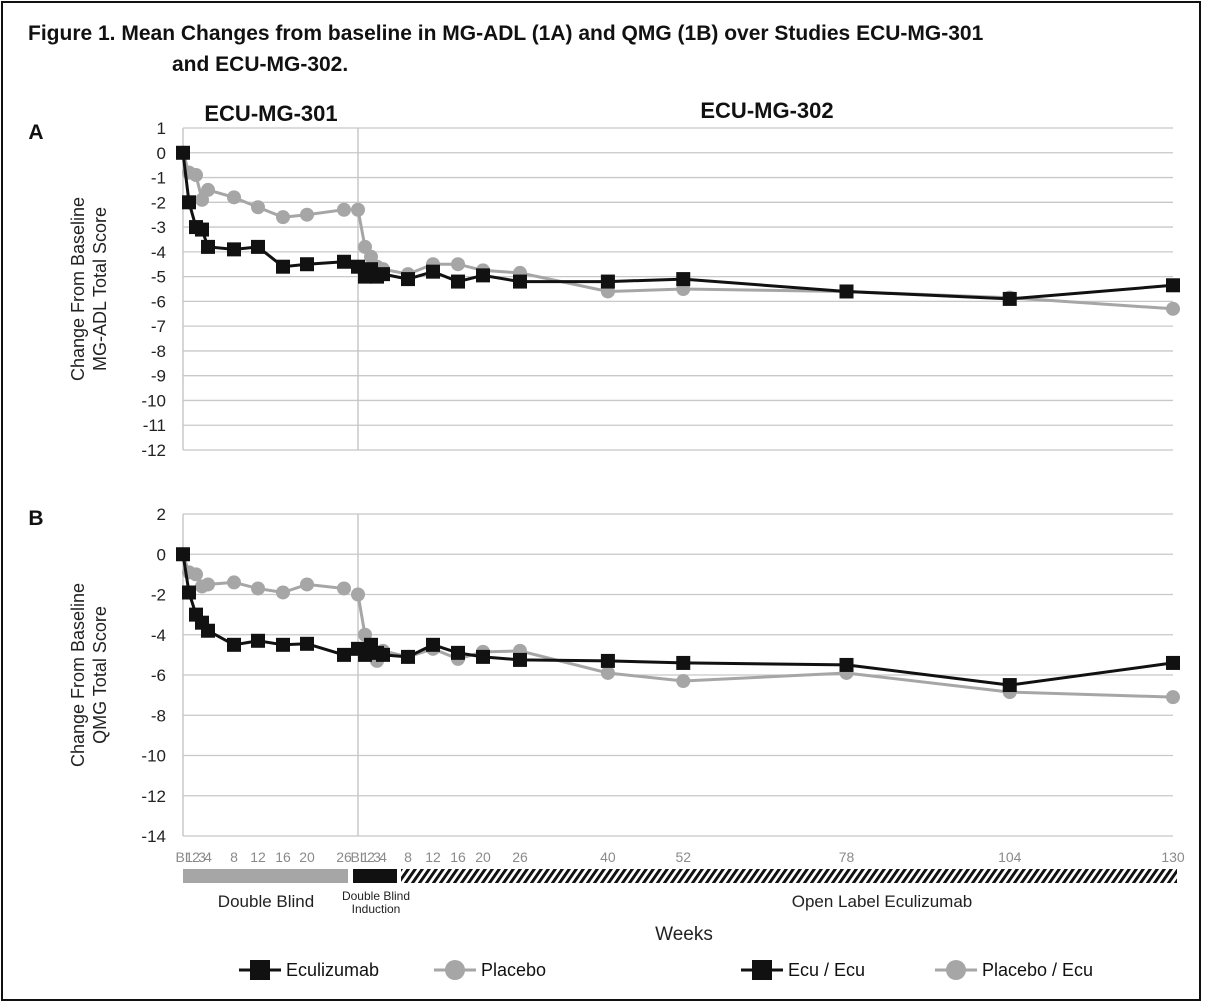 The height and width of the screenshot is (1006, 1206). Describe the element at coordinates (158, 635) in the screenshot. I see `y-tick-label: -4` at that location.